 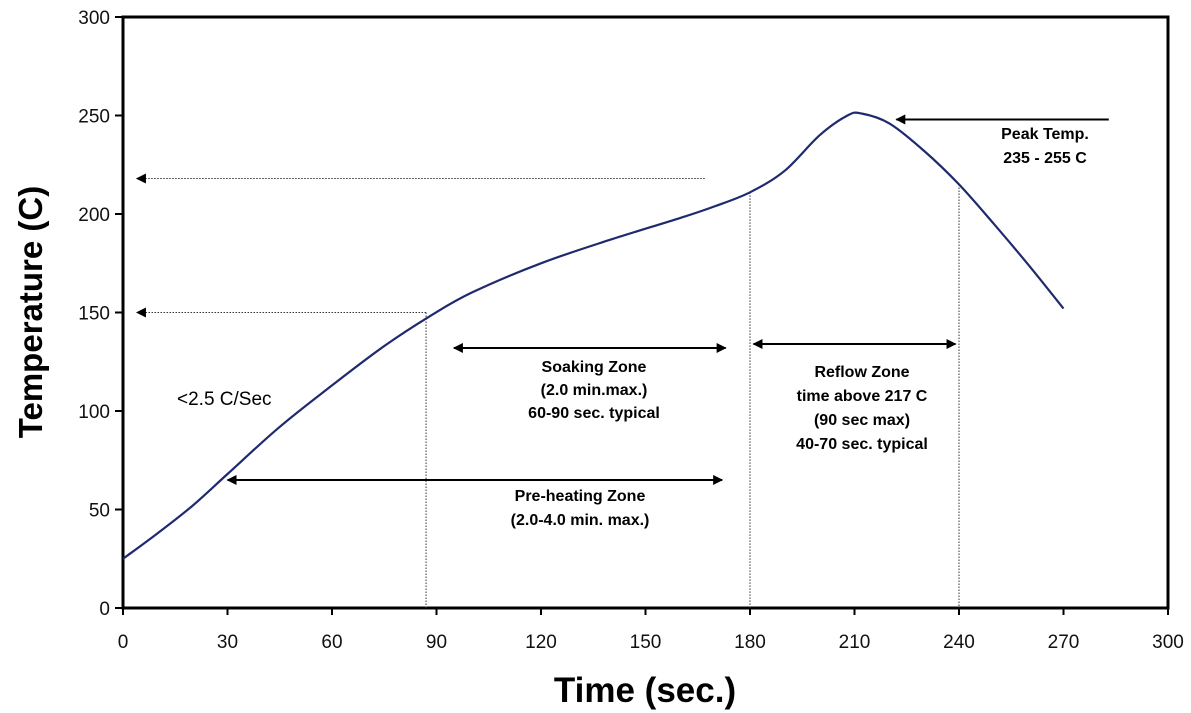 What do you see at coordinates (750, 642) in the screenshot?
I see `x-tick-label: 180` at bounding box center [750, 642].